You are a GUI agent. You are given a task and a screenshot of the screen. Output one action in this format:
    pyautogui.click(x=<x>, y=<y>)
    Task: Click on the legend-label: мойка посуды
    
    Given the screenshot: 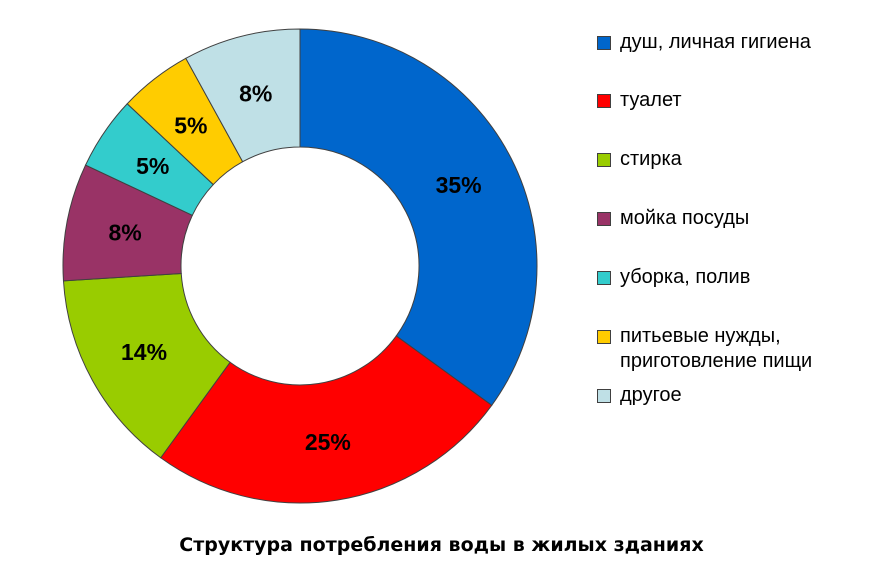 What is the action you would take?
    pyautogui.click(x=685, y=218)
    